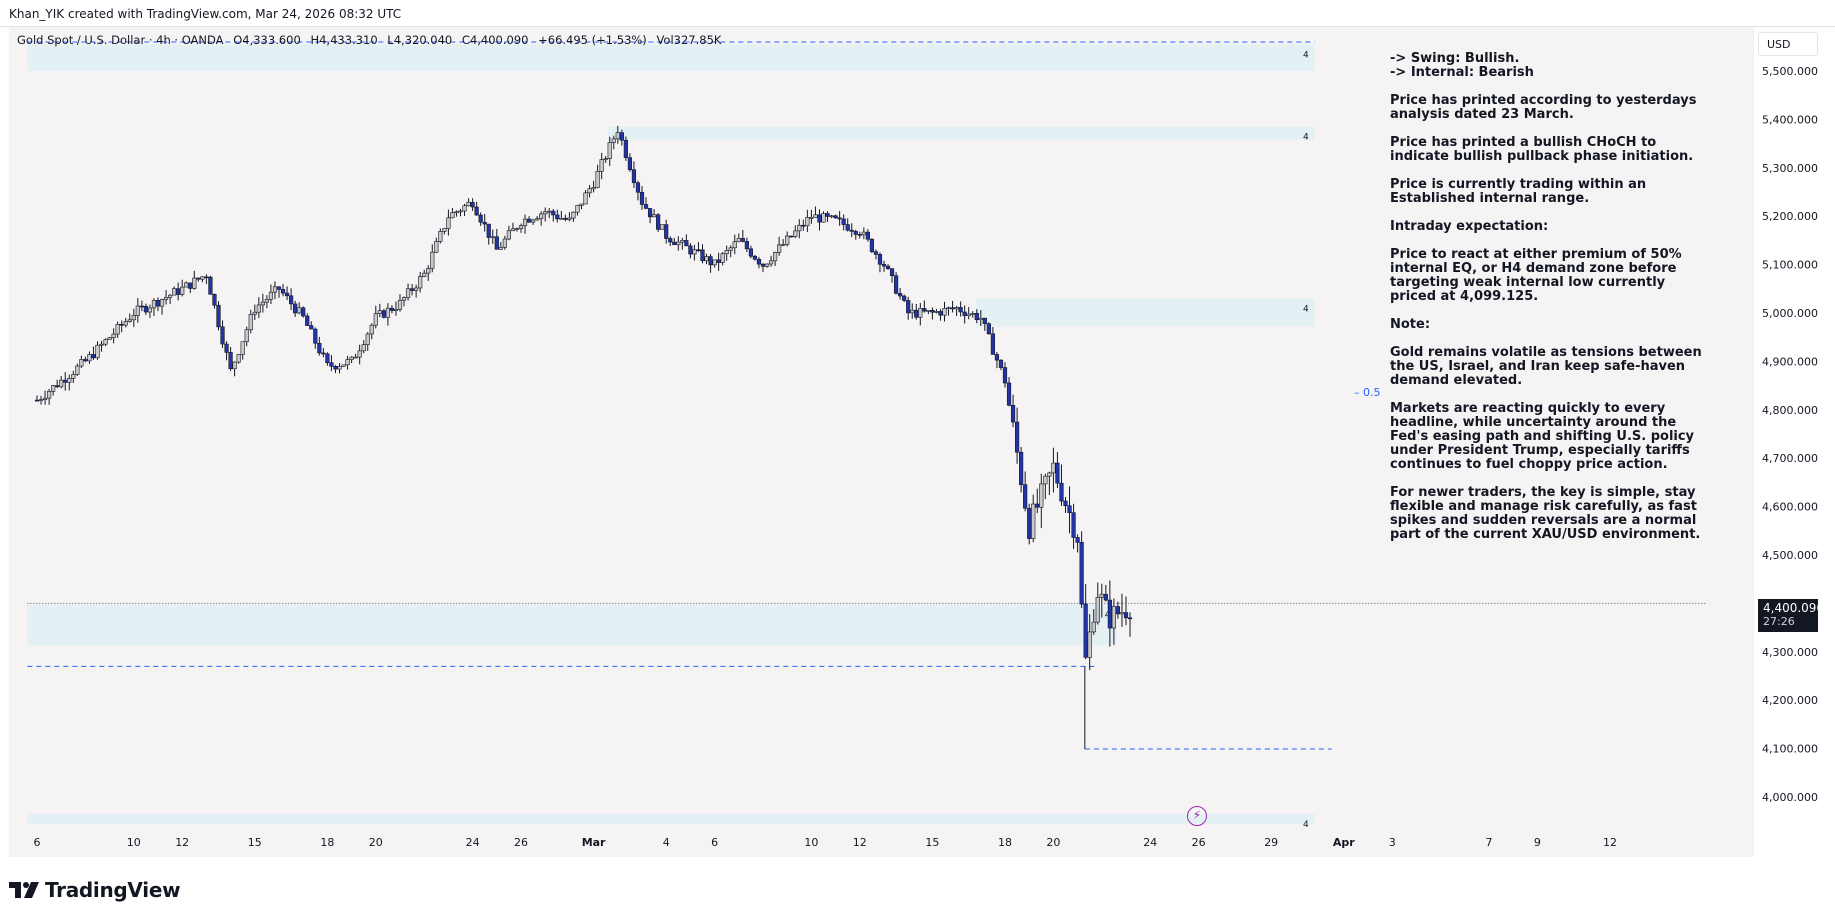  Describe the element at coordinates (24, 890) in the screenshot. I see `tradingview-logo-icon` at that location.